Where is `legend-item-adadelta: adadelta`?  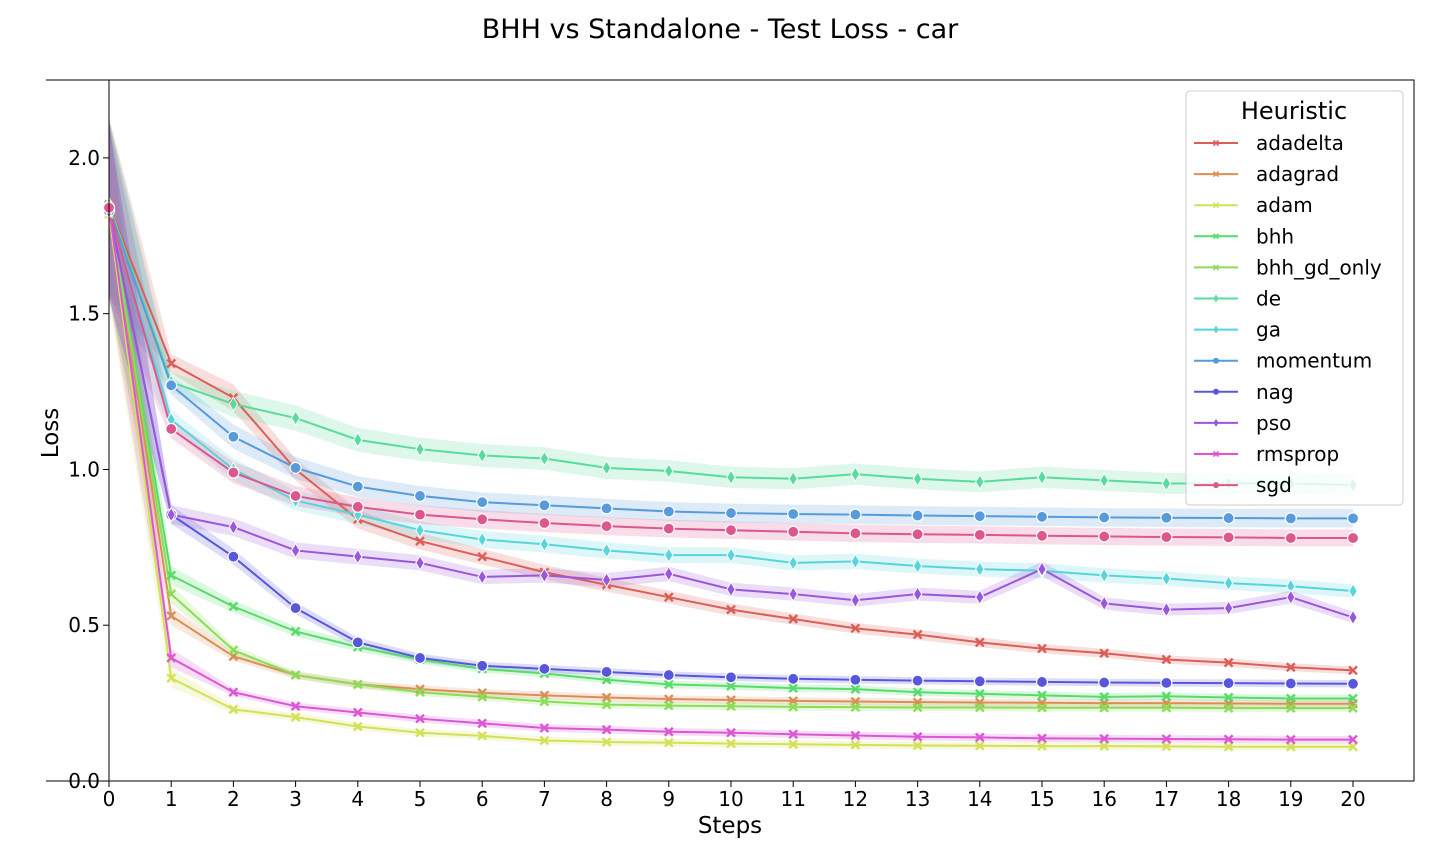
legend-item-adadelta: adadelta is located at coordinates (1269, 143).